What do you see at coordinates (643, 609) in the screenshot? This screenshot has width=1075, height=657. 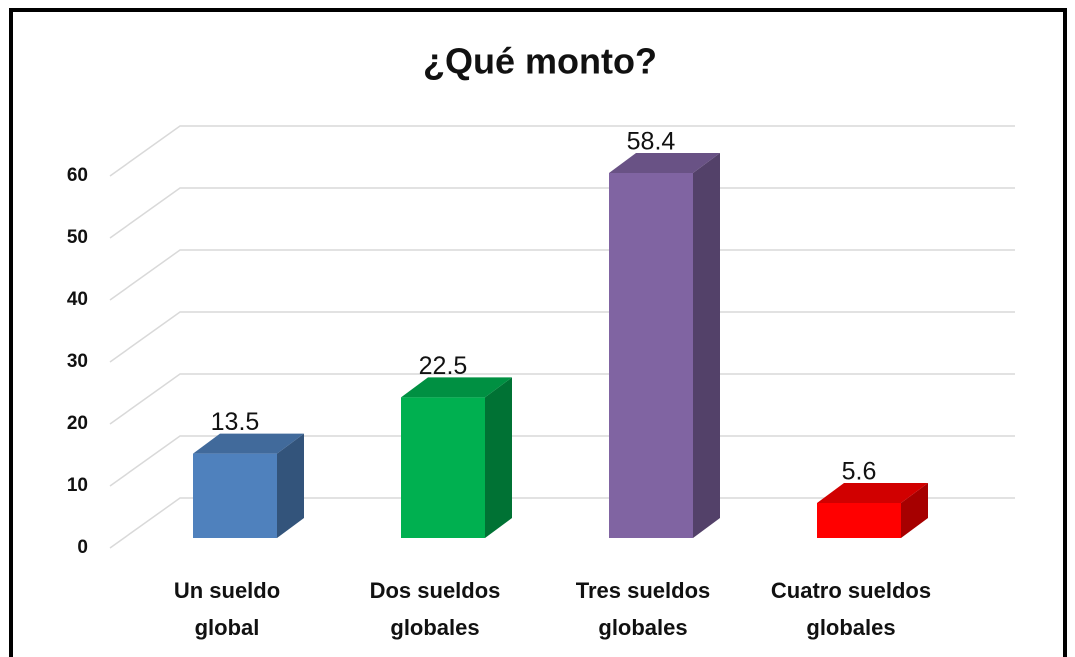 I see `x-tick-label: Tres sueldos globales` at bounding box center [643, 609].